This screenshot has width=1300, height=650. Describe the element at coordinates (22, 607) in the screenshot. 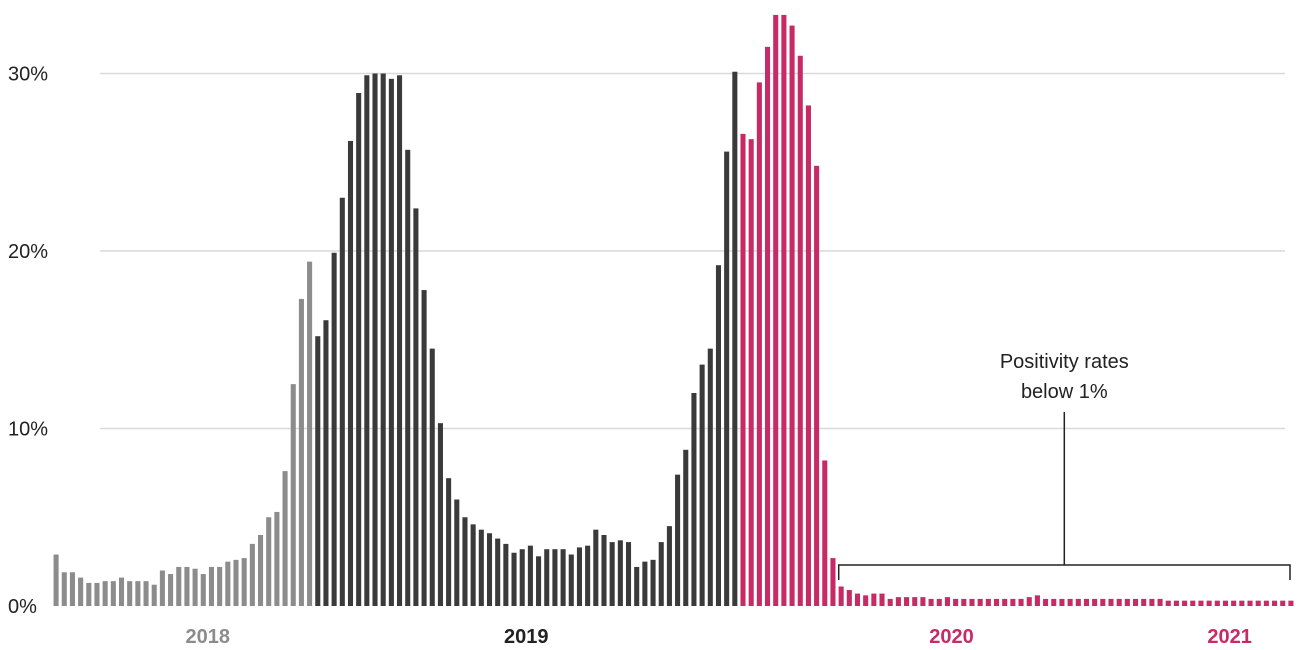

I see `y-tick-label: 0%` at that location.